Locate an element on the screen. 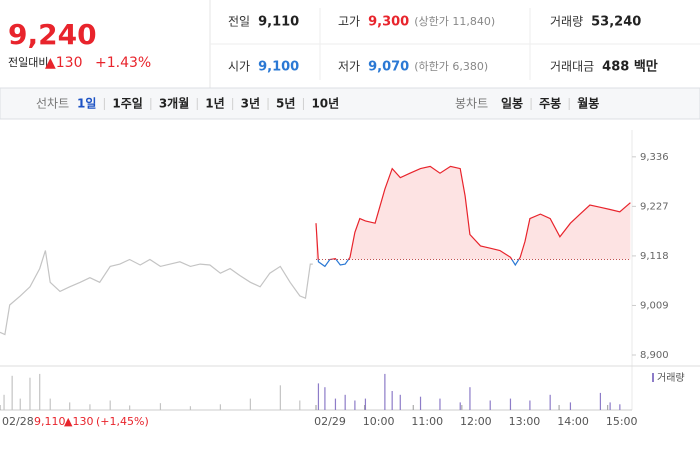  stat-value: 488 백만 is located at coordinates (630, 67).